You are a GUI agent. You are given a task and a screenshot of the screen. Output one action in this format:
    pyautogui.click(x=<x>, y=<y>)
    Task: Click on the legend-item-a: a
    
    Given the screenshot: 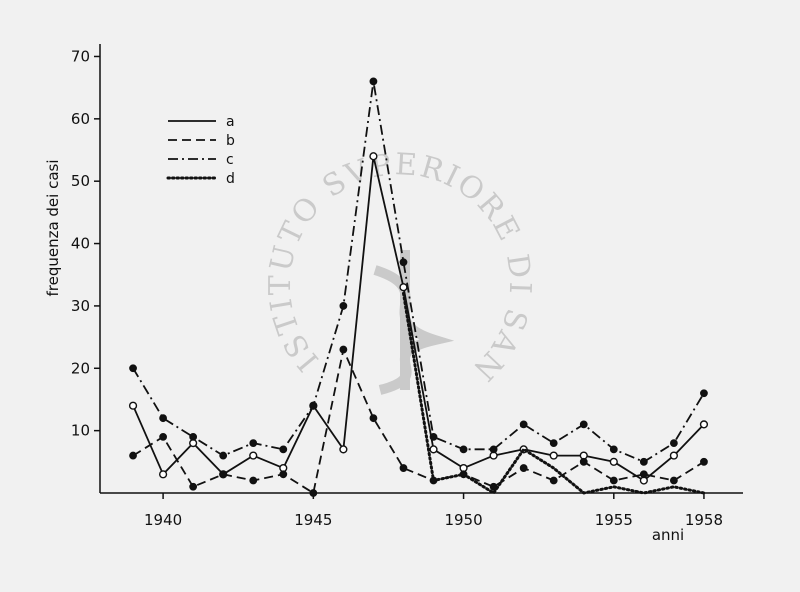 What is the action you would take?
    pyautogui.click(x=201, y=122)
    